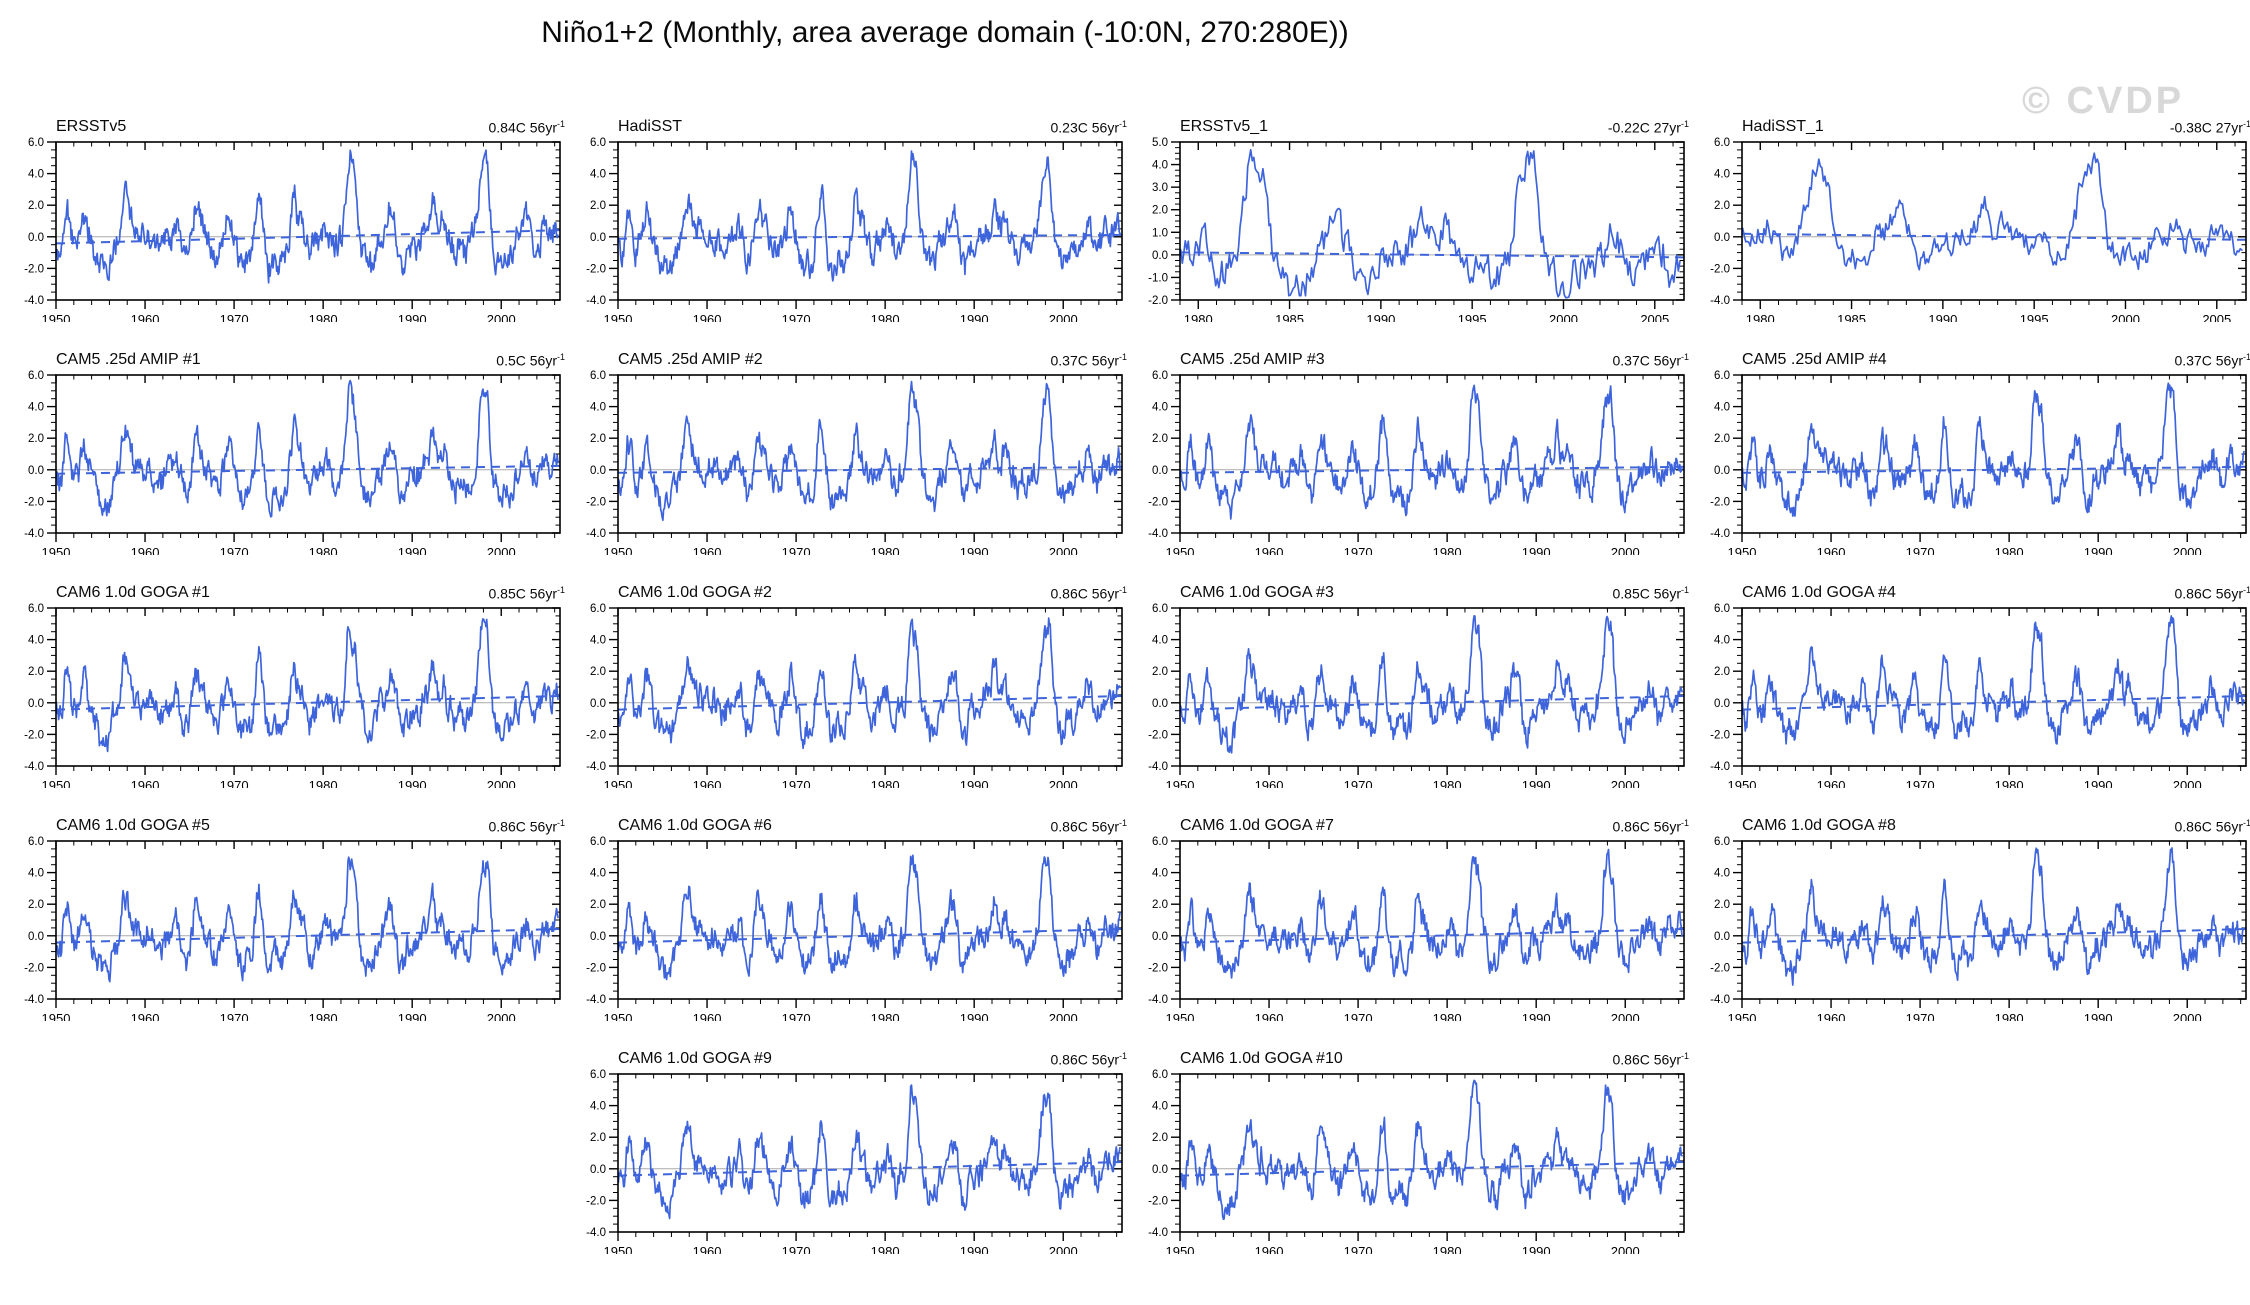  I want to click on y-tick-label: 3.0, so click(1160, 188).